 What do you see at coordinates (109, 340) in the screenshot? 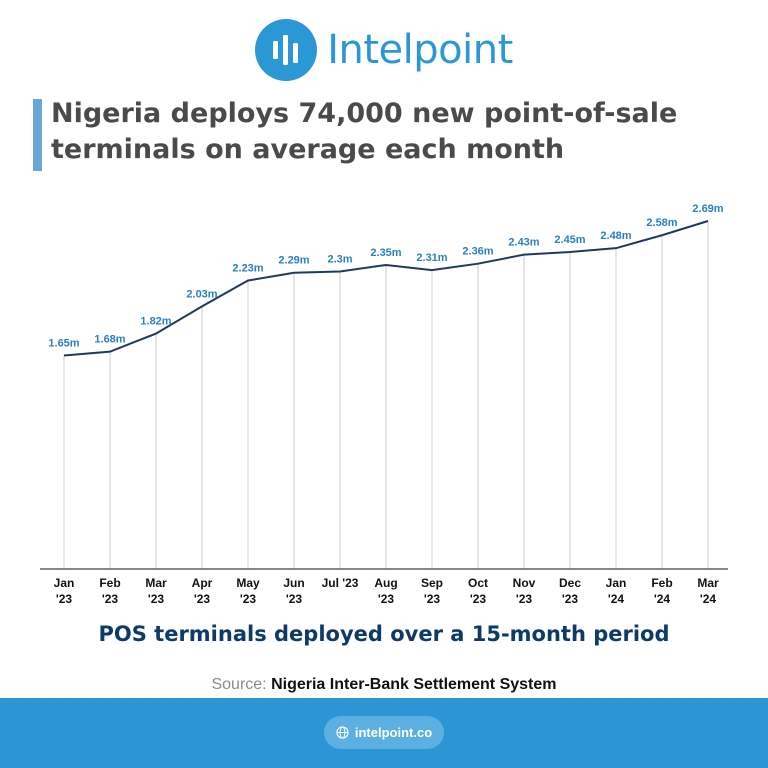
I see `data-label: 1.68m` at bounding box center [109, 340].